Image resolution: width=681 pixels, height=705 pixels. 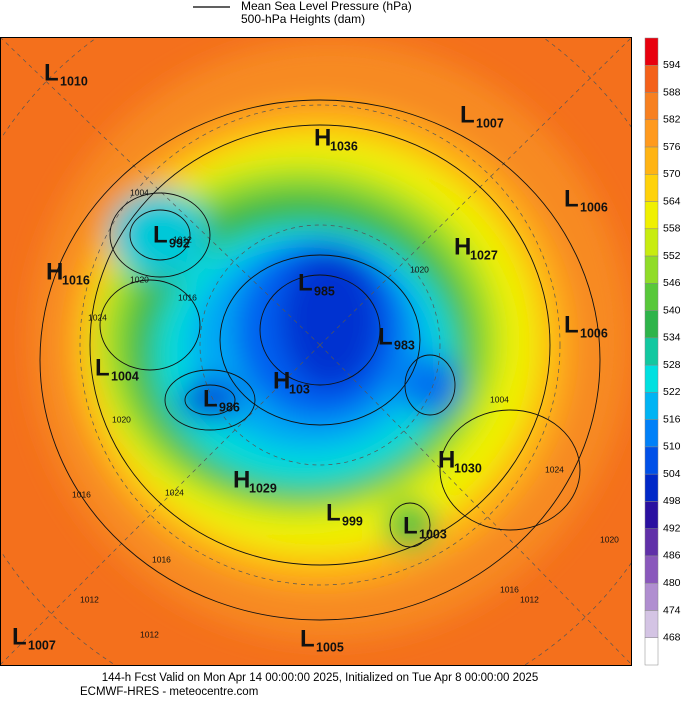 What do you see at coordinates (672, 147) in the screenshot?
I see `colorbar-label: 576` at bounding box center [672, 147].